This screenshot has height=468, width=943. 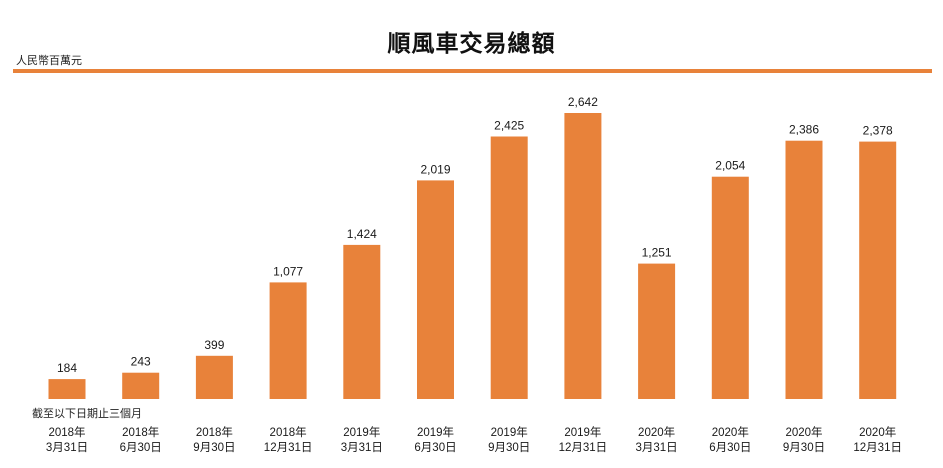 I want to click on bar-value-label: 2,642, so click(x=583, y=102).